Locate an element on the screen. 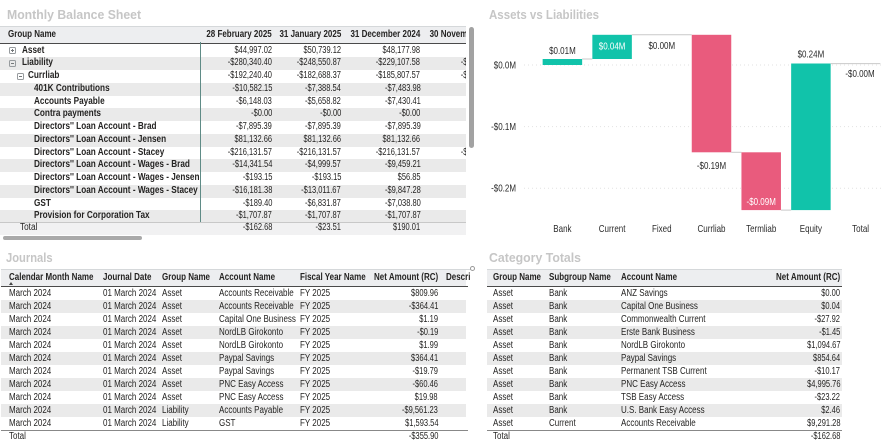 The image size is (896, 443). svg-text: Bank is located at coordinates (562, 228).